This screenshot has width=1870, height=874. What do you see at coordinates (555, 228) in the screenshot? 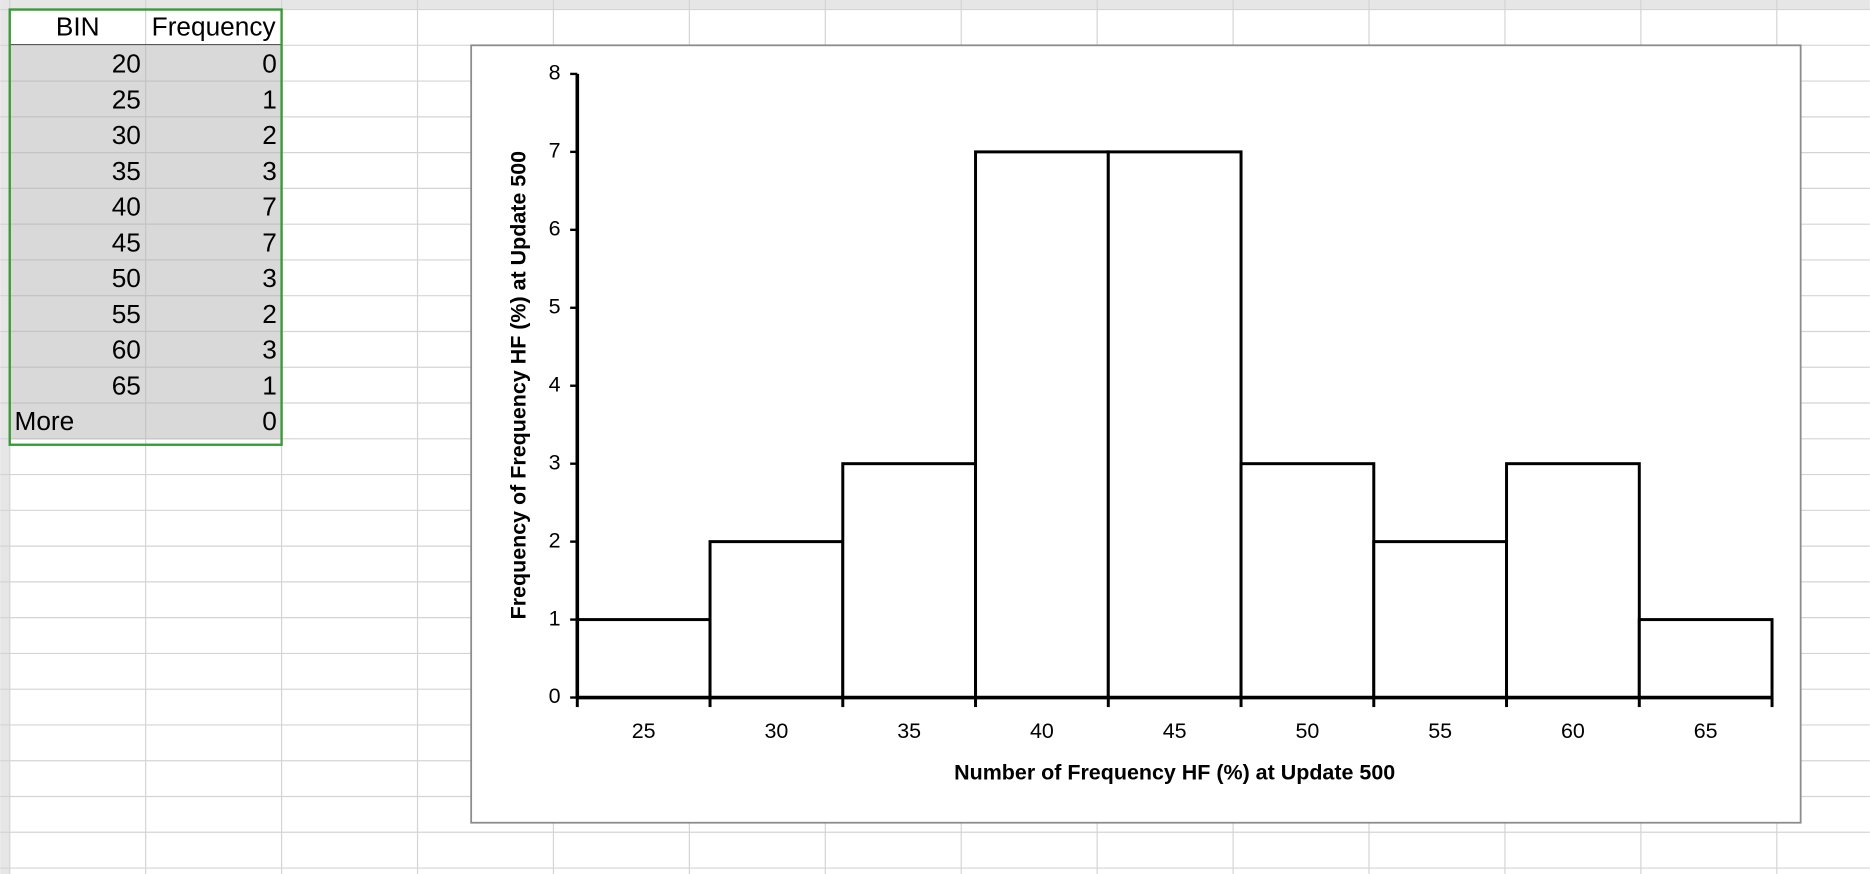
I see `y-tick-label: 6` at bounding box center [555, 228].